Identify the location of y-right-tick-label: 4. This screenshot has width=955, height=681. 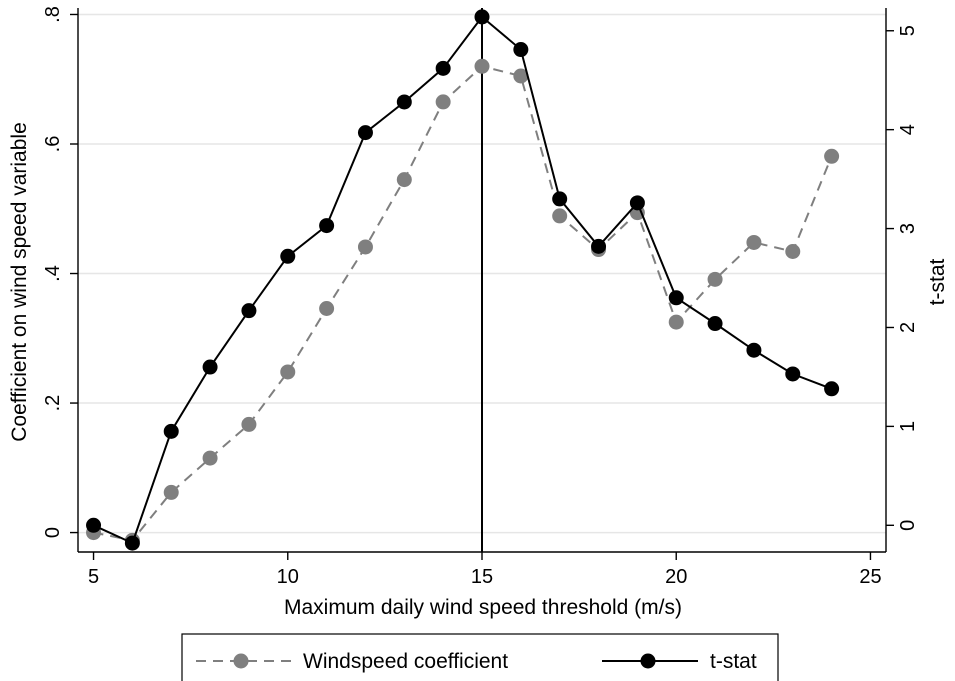
(908, 129).